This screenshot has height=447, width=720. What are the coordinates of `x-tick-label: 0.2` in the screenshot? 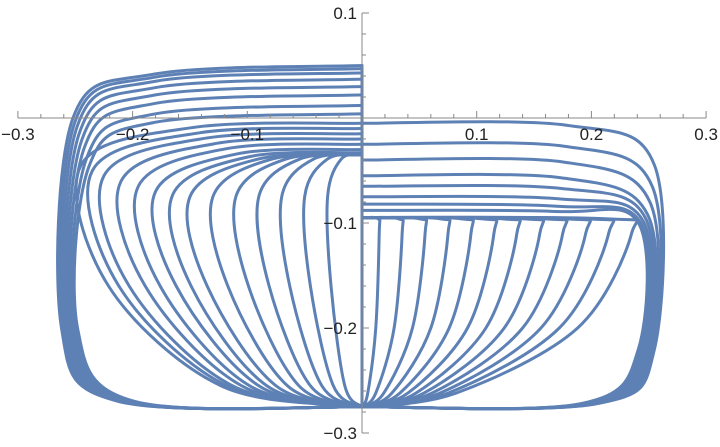 It's located at (592, 134).